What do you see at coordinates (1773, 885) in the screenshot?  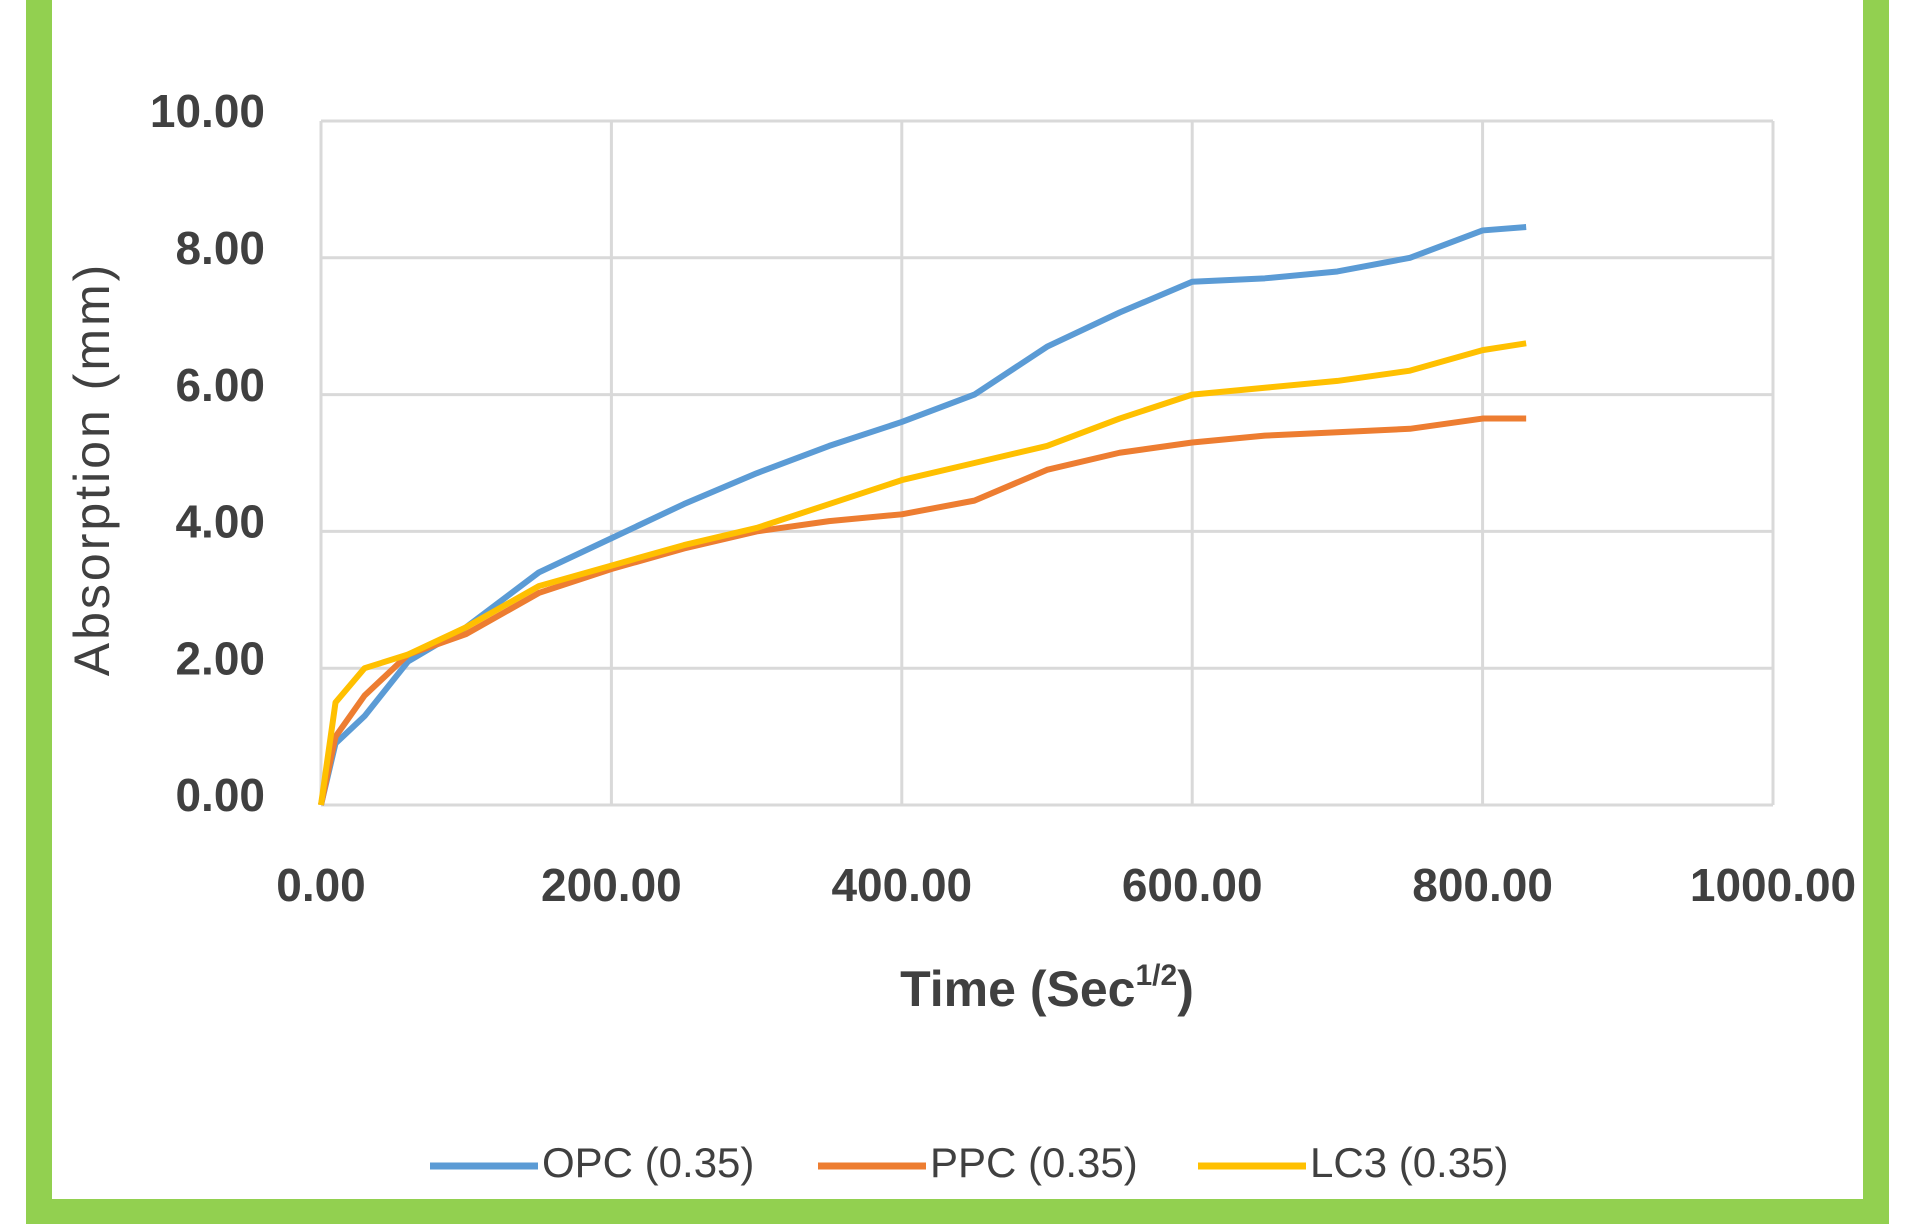 I see `x-tick-label: 1000.00` at bounding box center [1773, 885].